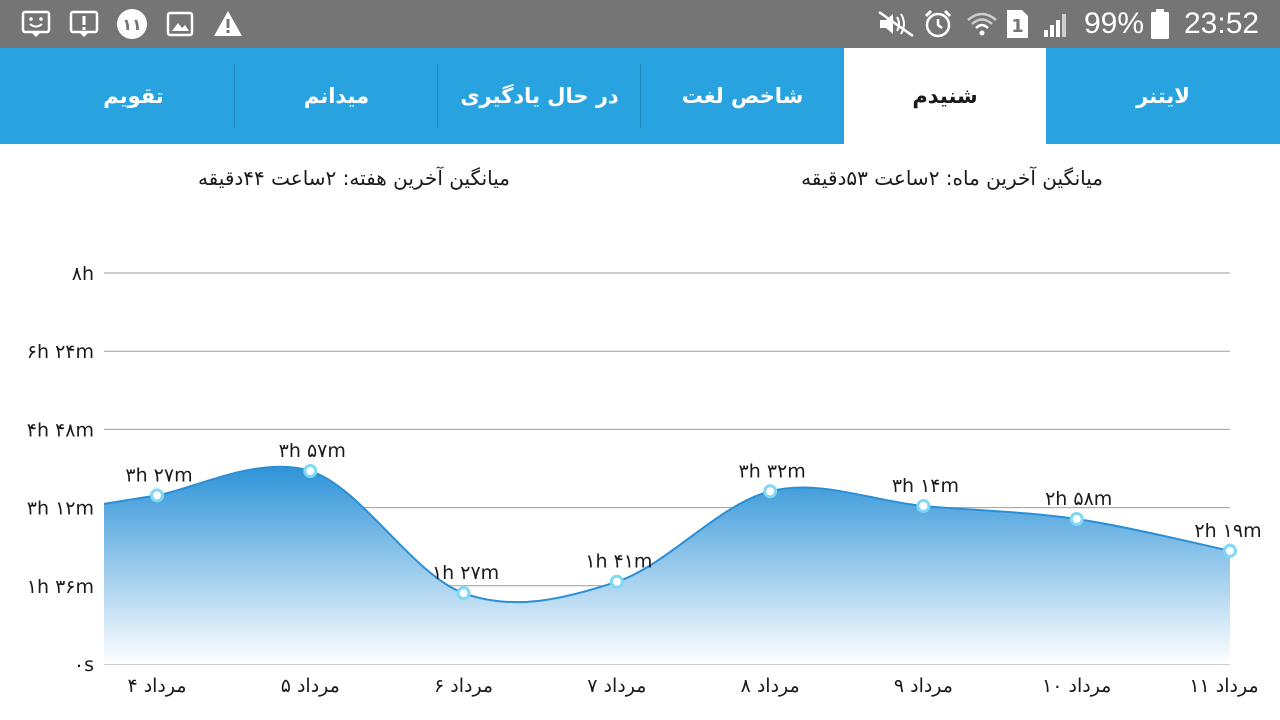 The height and width of the screenshot is (720, 1280). What do you see at coordinates (1114, 23) in the screenshot?
I see `battery-percent: 99%` at bounding box center [1114, 23].